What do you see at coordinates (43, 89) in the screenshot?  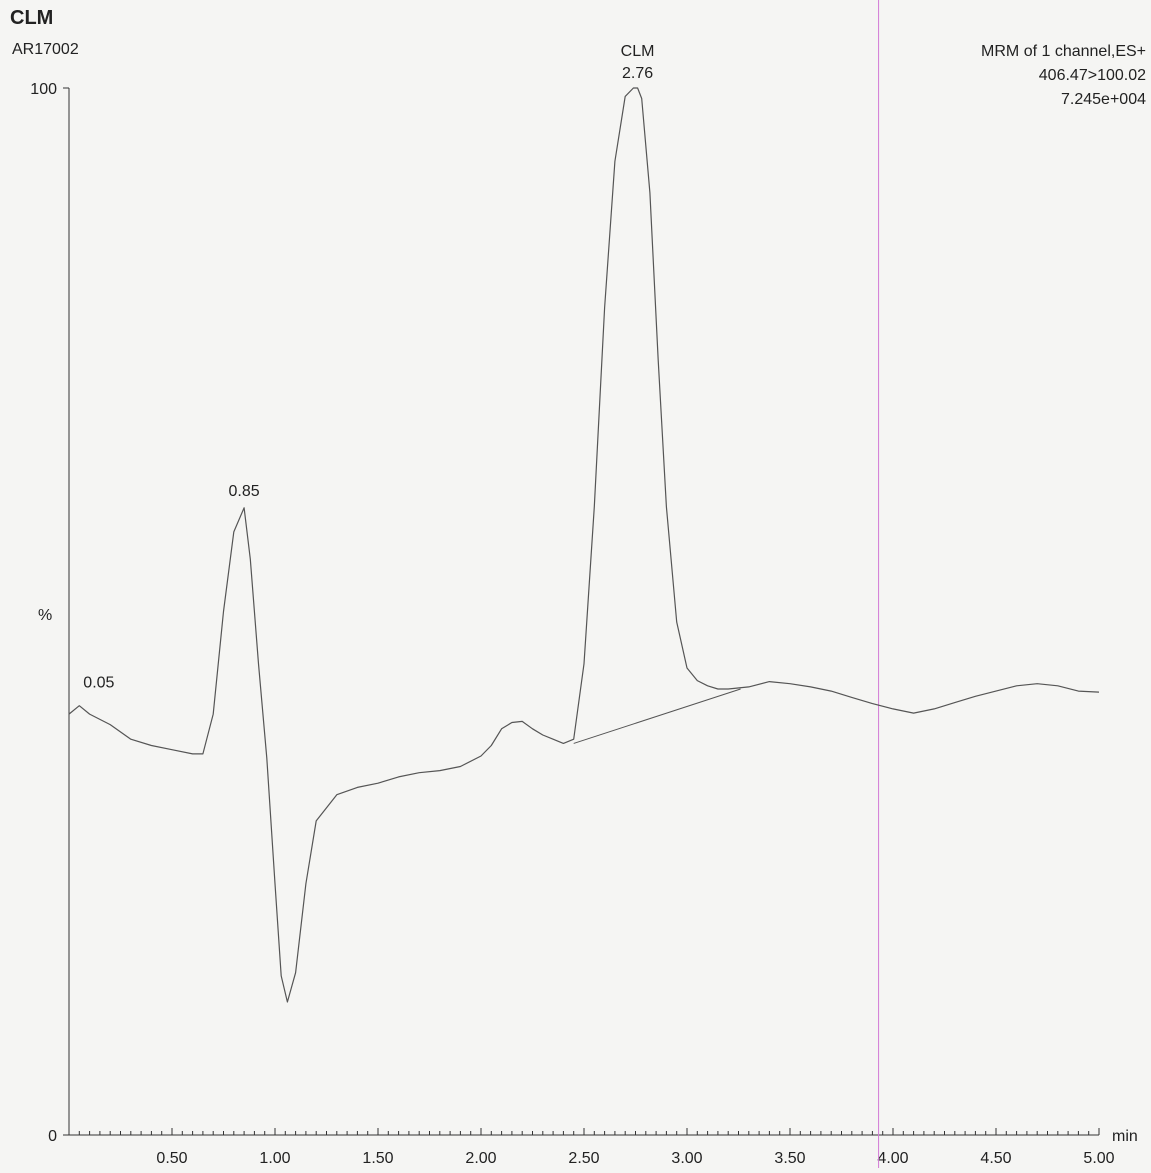 I see `y-tick-label: 100` at bounding box center [43, 89].